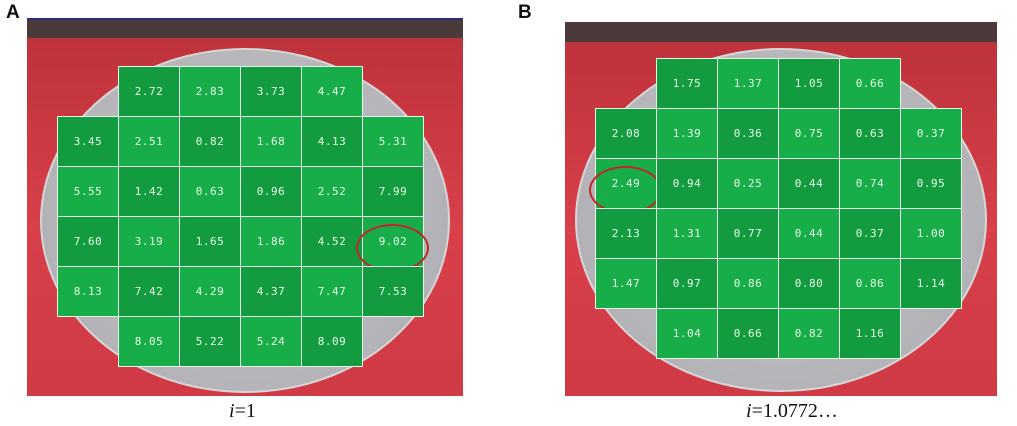 The height and width of the screenshot is (426, 1017). What do you see at coordinates (931, 233) in the screenshot?
I see `wafer-cell: 1.00` at bounding box center [931, 233].